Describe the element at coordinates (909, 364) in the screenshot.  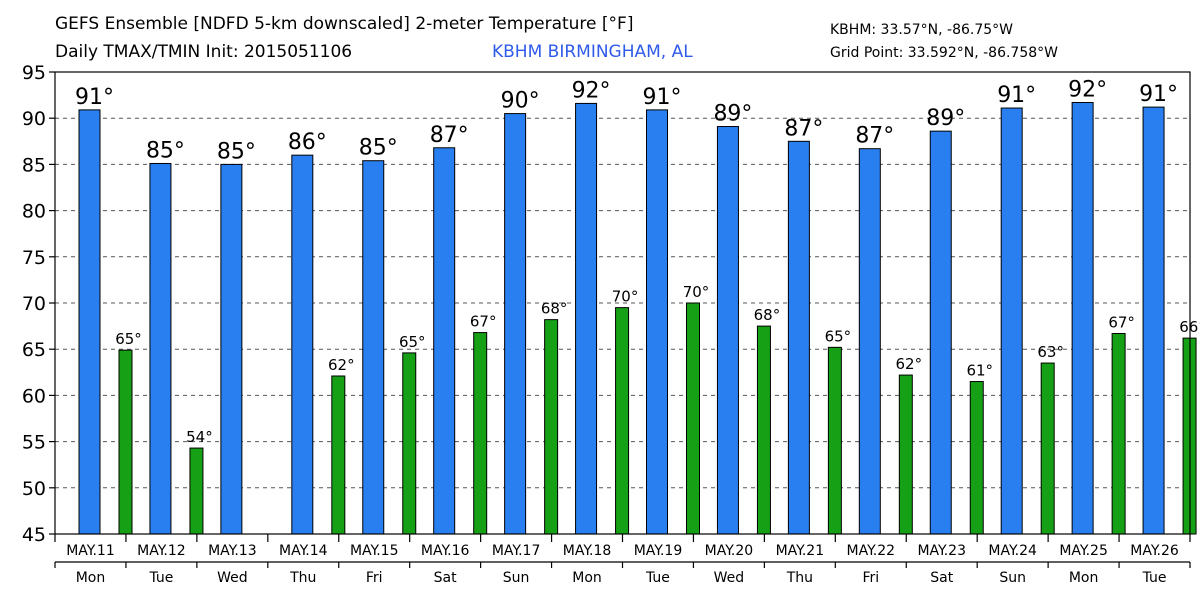
I see `tmin-label: 62°` at that location.